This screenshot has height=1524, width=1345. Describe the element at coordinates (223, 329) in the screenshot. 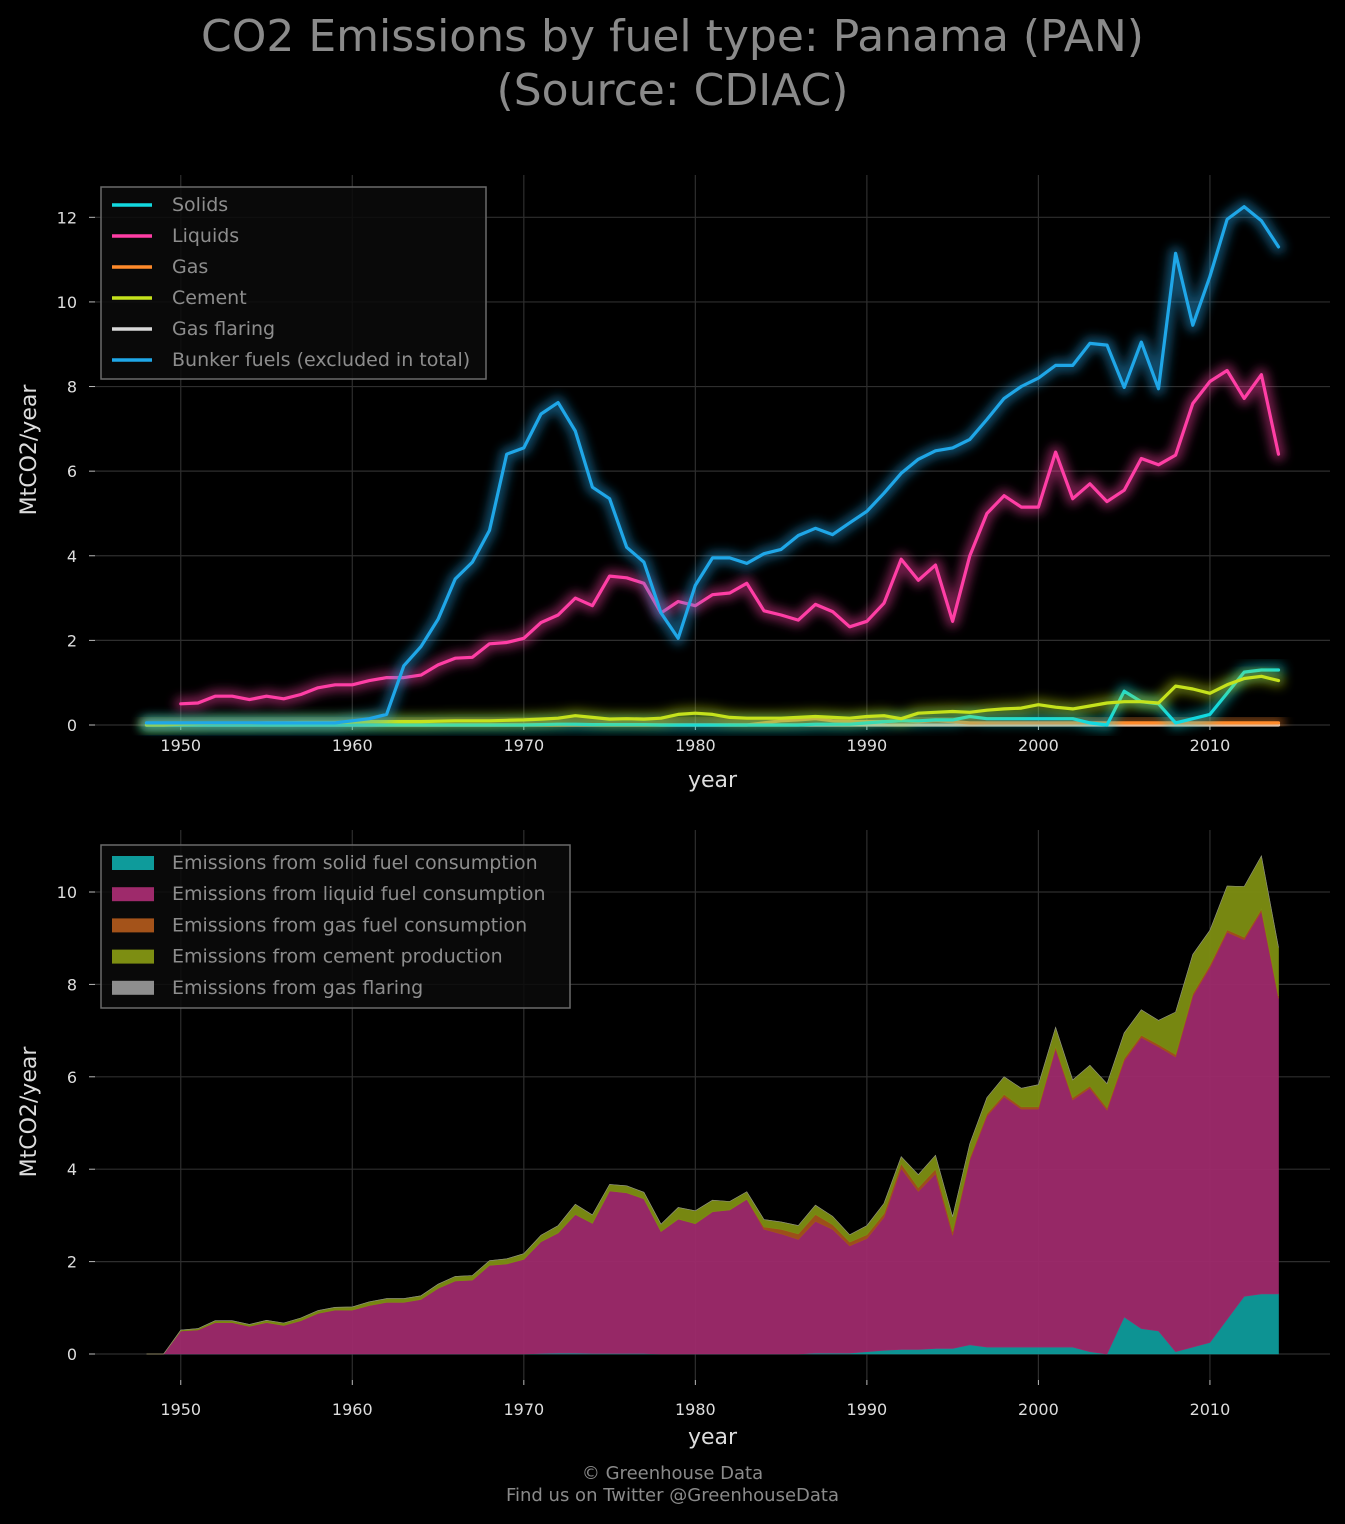

I see `legend-label-gas-flaring: Gas flaring` at that location.